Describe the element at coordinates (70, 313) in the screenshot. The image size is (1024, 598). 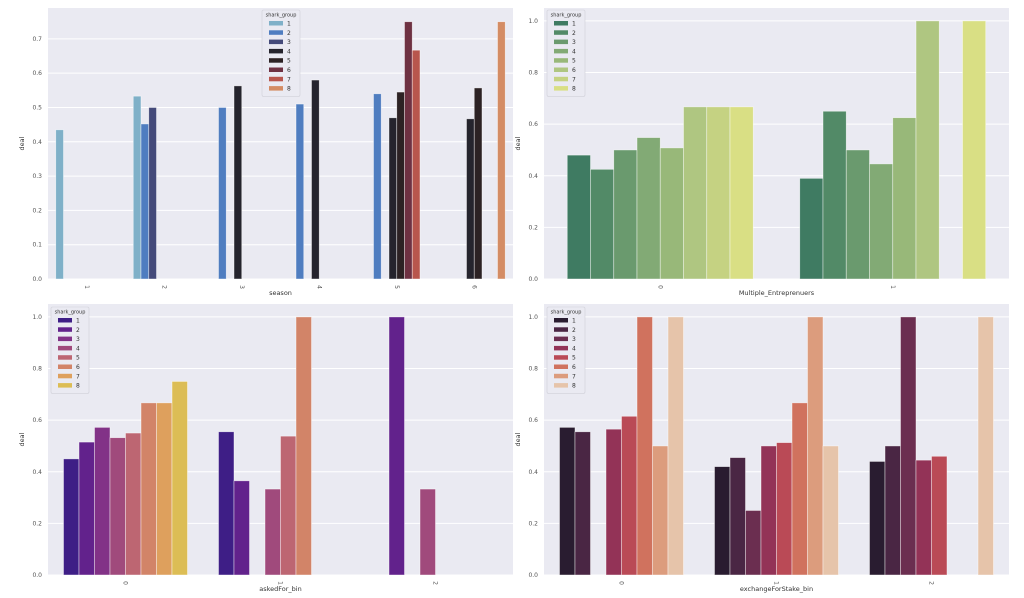
I see `legend-title: shark_group` at that location.